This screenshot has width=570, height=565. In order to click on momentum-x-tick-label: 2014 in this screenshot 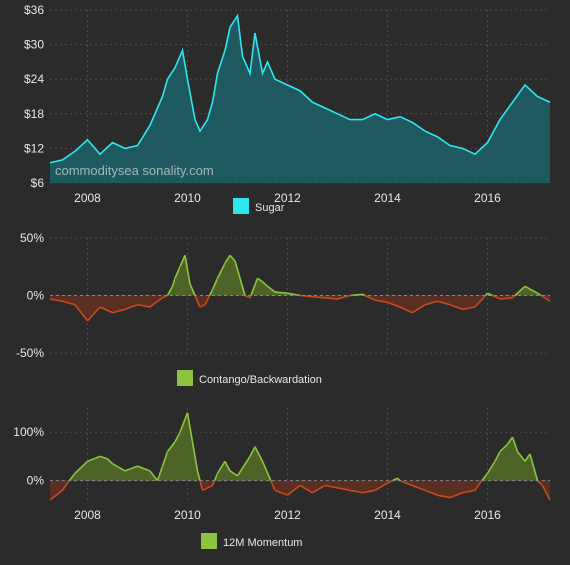, I will do `click(387, 515)`.